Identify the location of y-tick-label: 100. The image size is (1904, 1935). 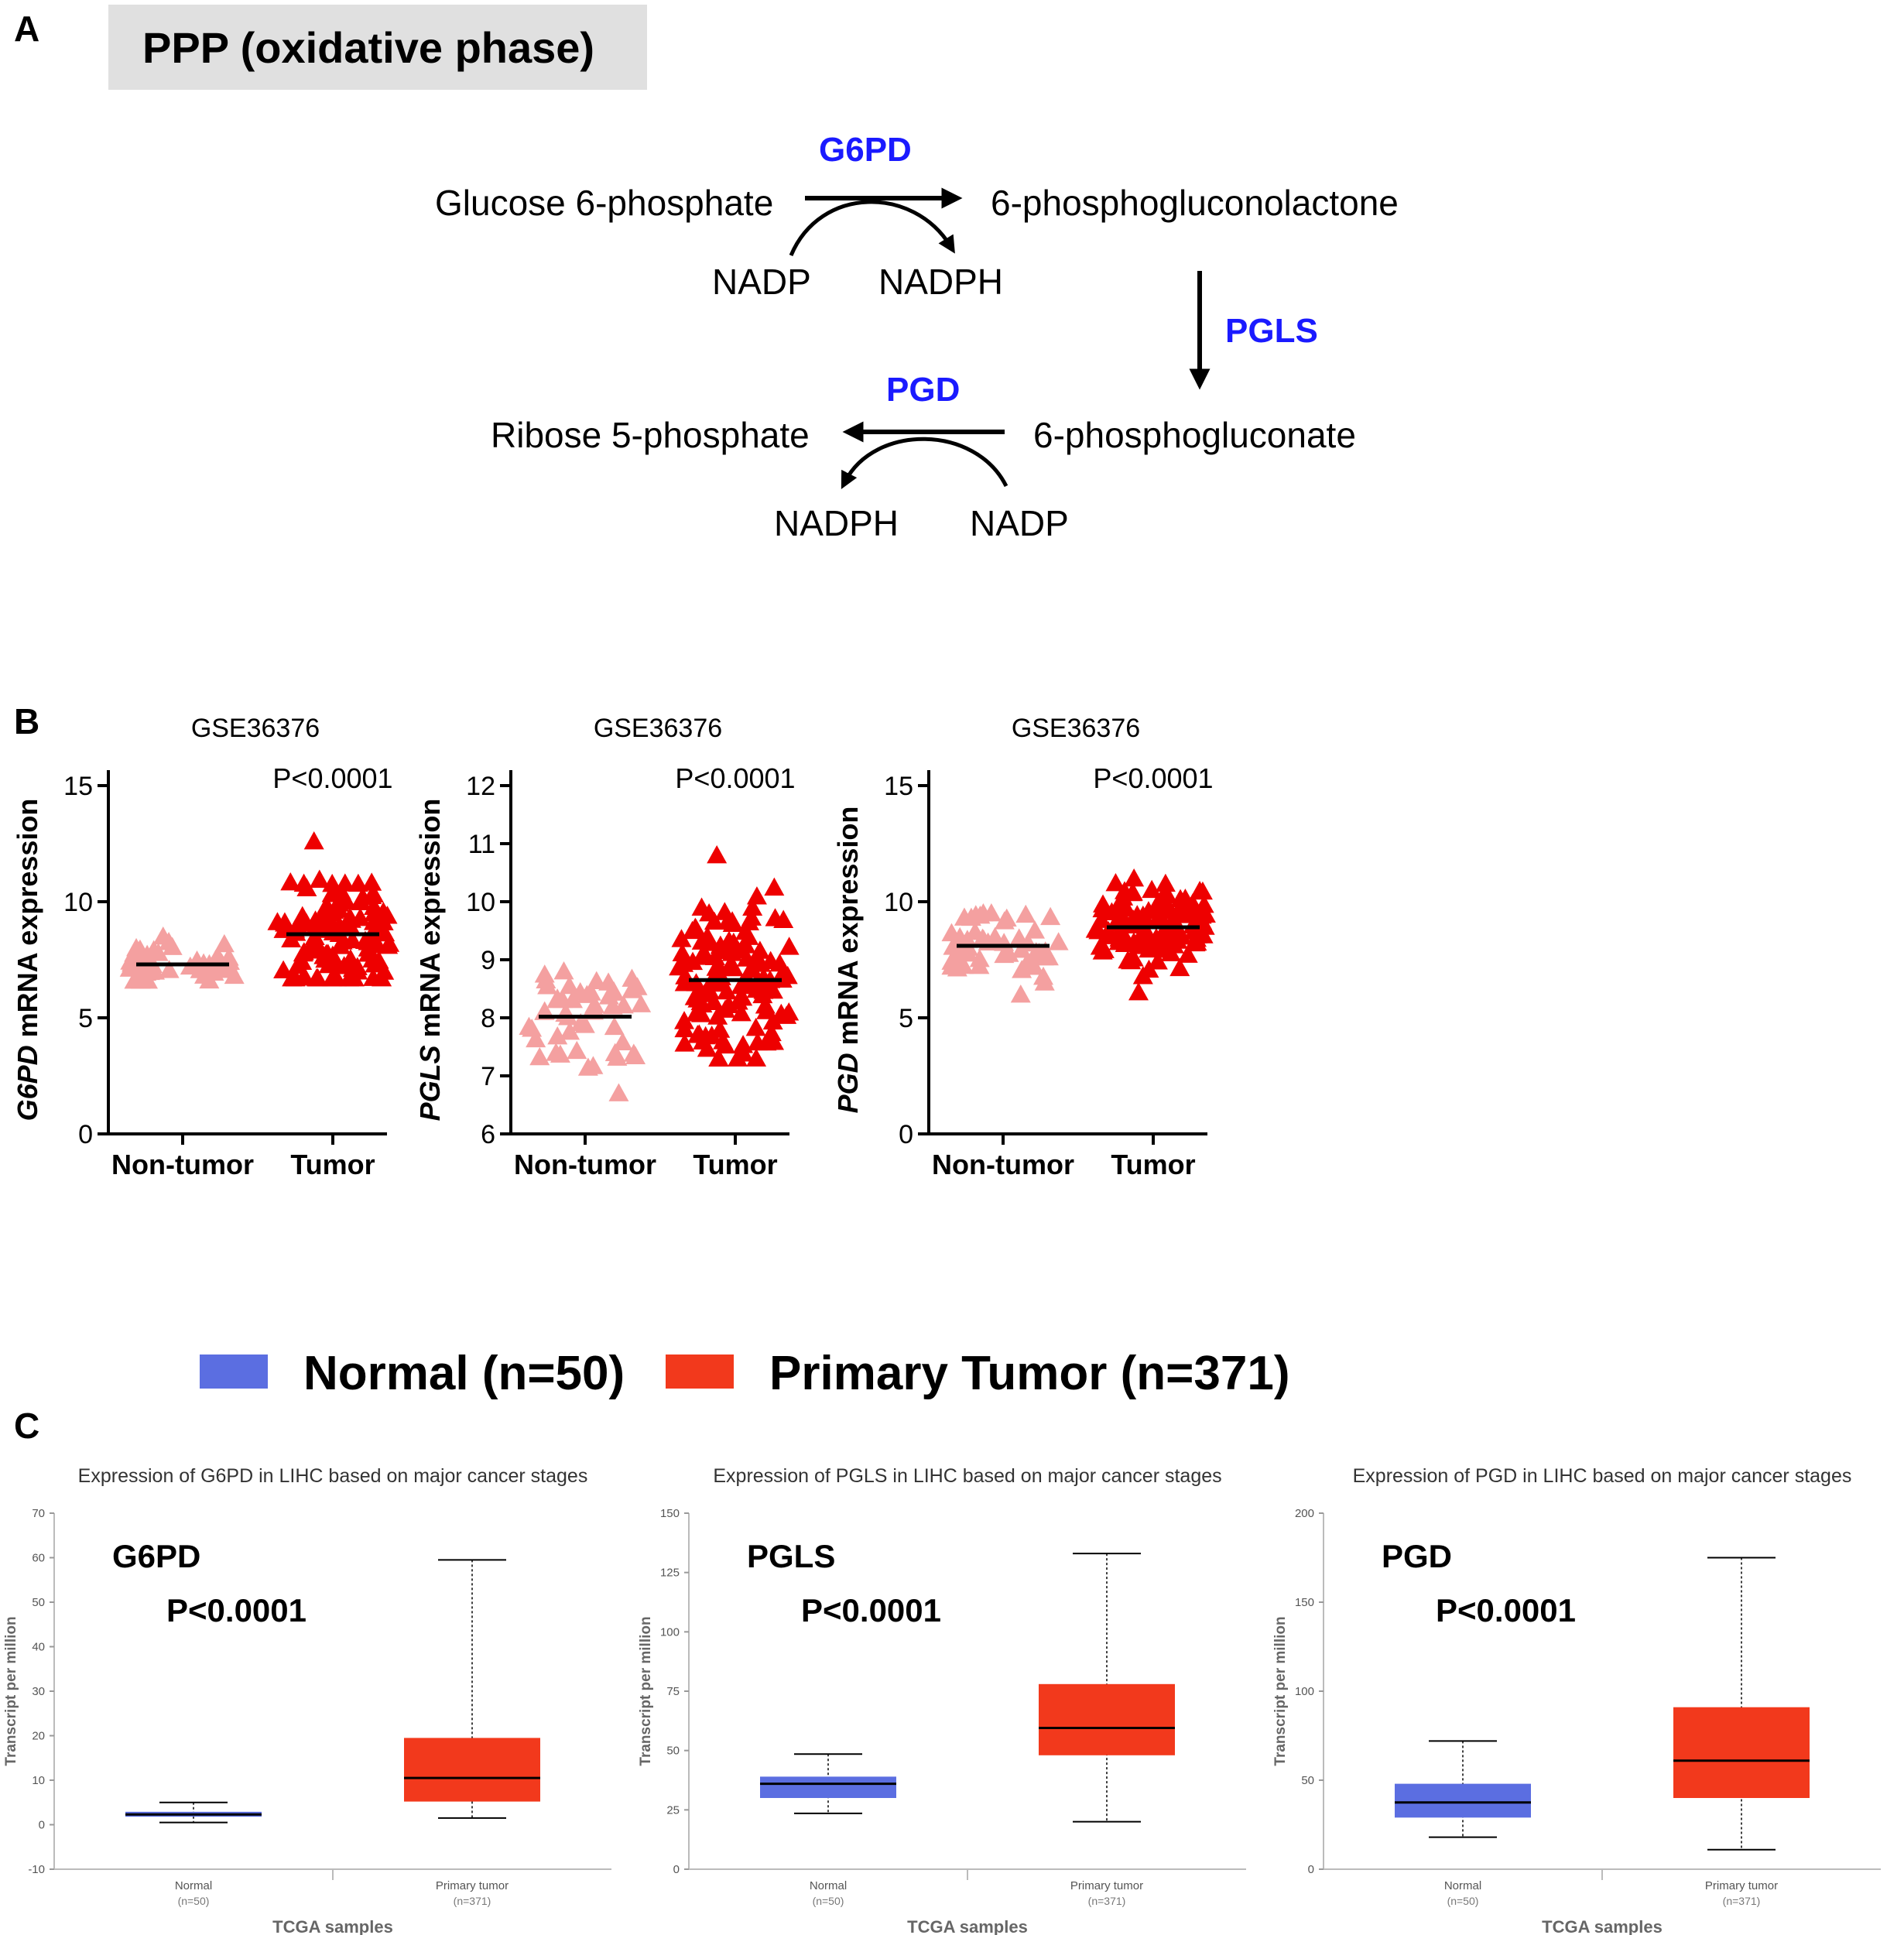
(1304, 1692).